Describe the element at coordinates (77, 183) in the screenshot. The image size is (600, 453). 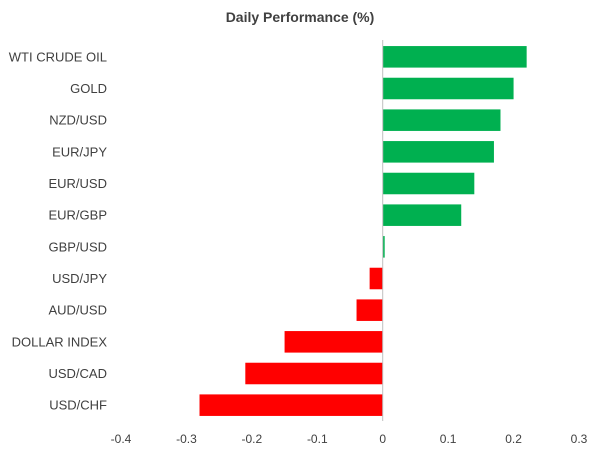
I see `category-label: EUR/USD` at that location.